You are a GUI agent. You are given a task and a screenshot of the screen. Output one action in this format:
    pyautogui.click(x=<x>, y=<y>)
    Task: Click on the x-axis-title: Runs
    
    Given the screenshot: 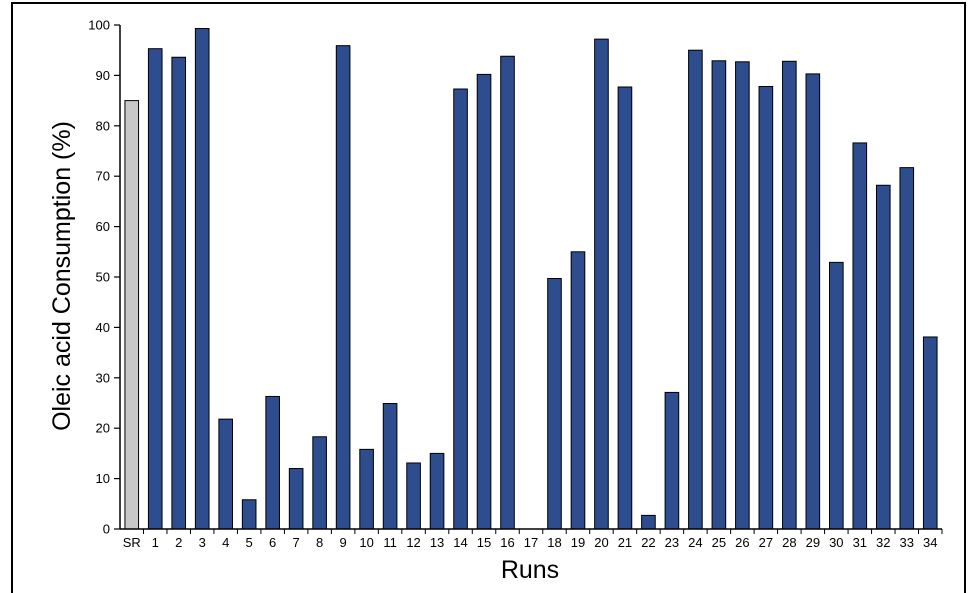 What is the action you would take?
    pyautogui.click(x=530, y=570)
    